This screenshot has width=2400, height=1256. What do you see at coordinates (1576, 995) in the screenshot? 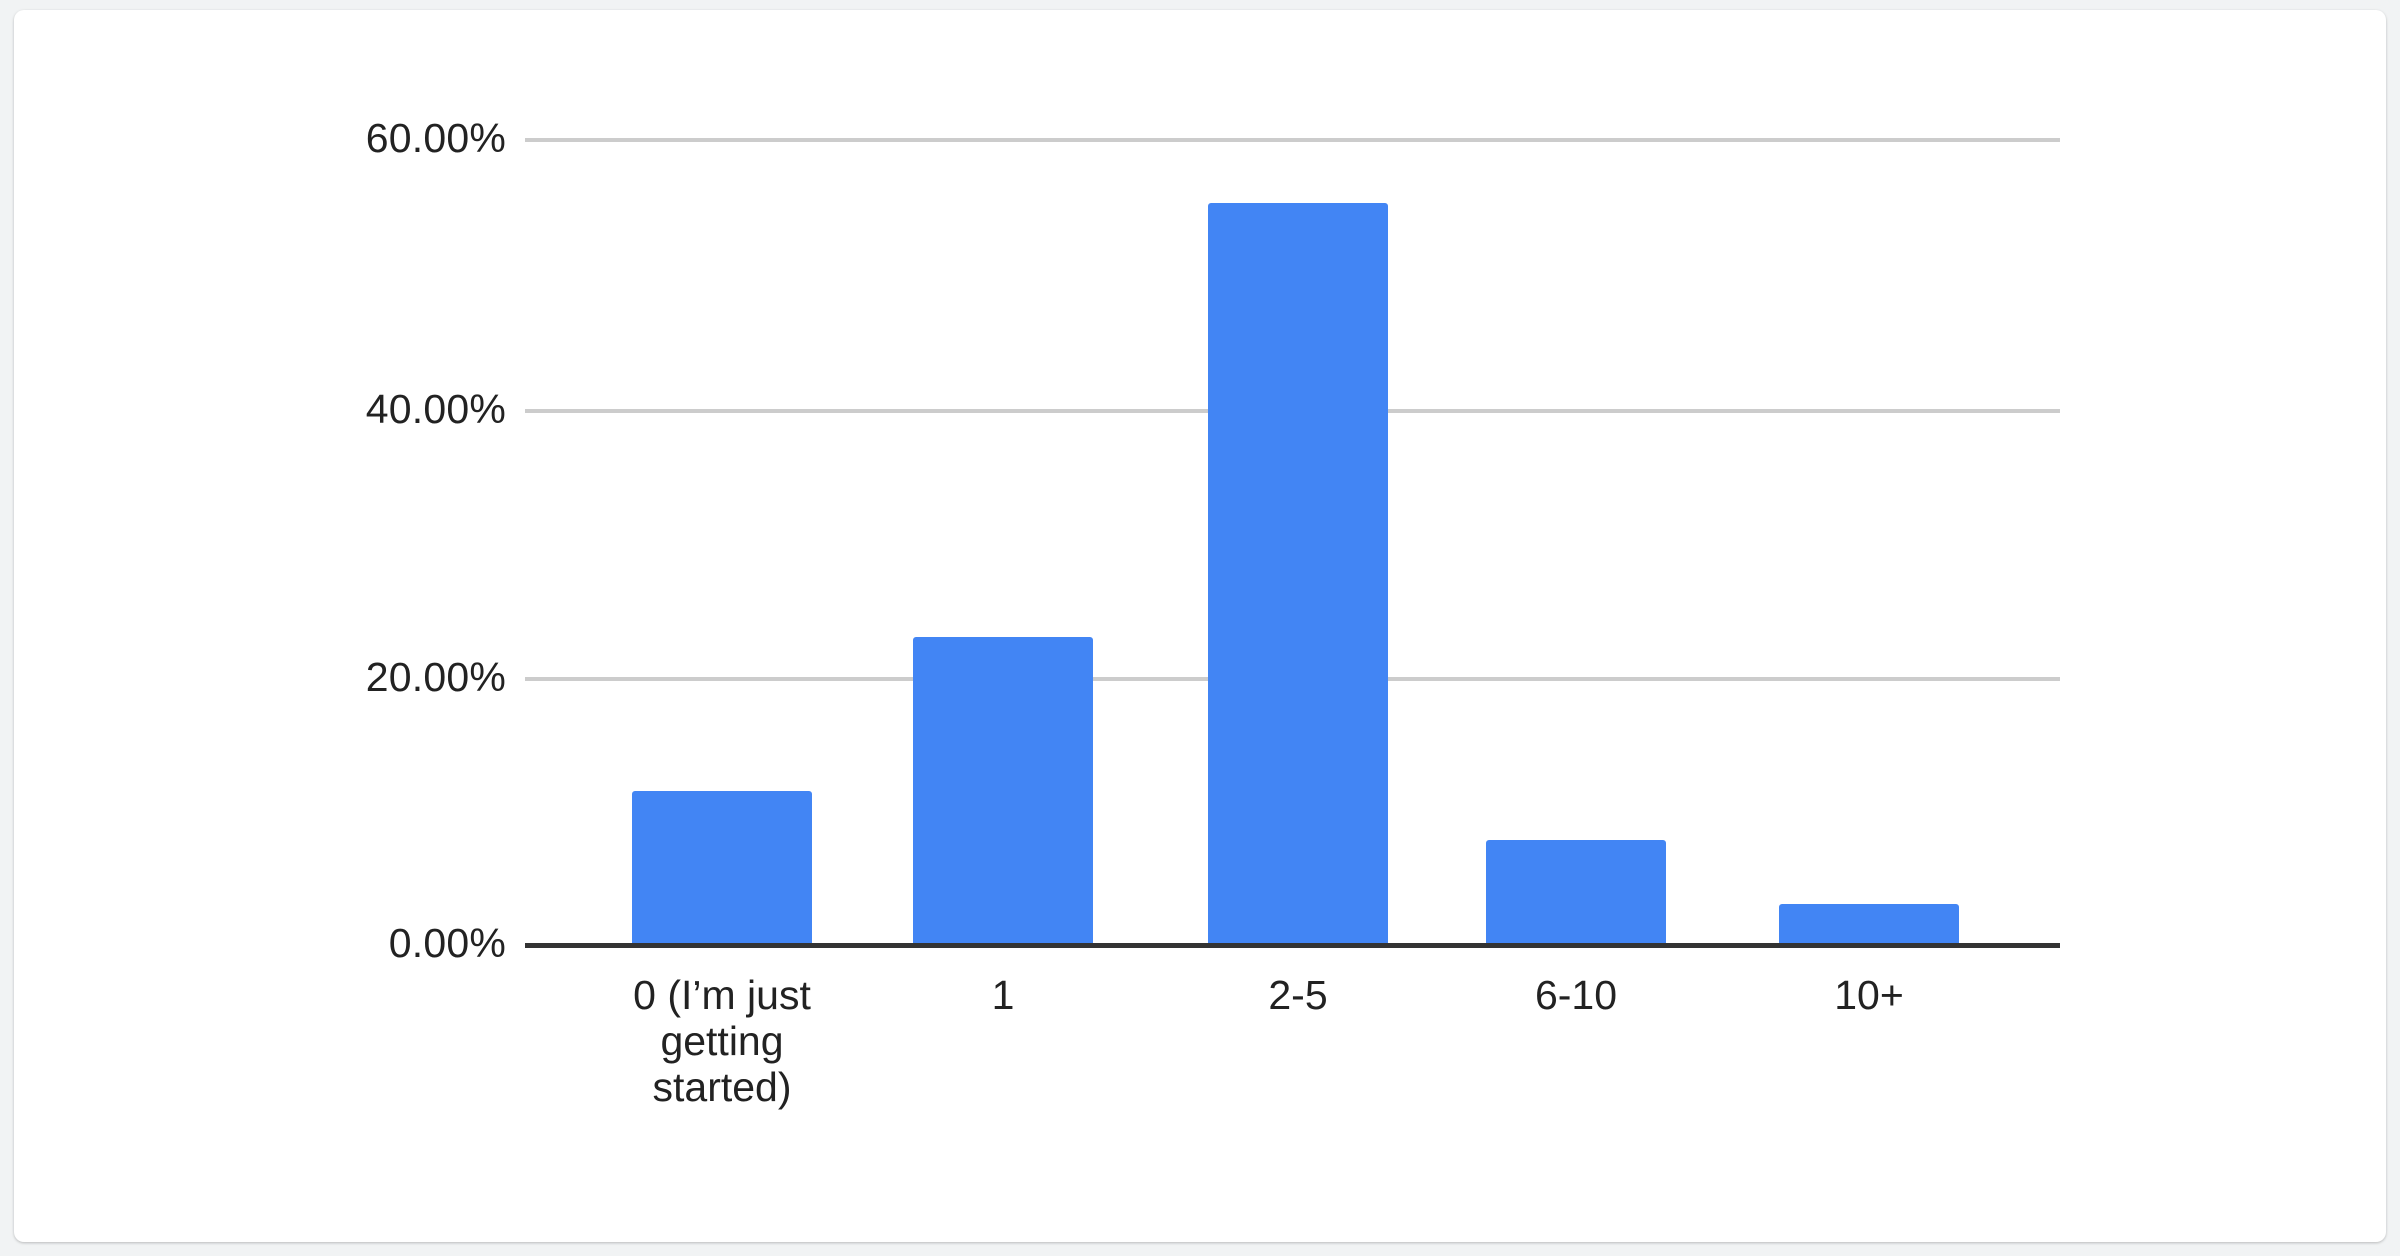
I see `x-axis-label-3: 6-10` at bounding box center [1576, 995].